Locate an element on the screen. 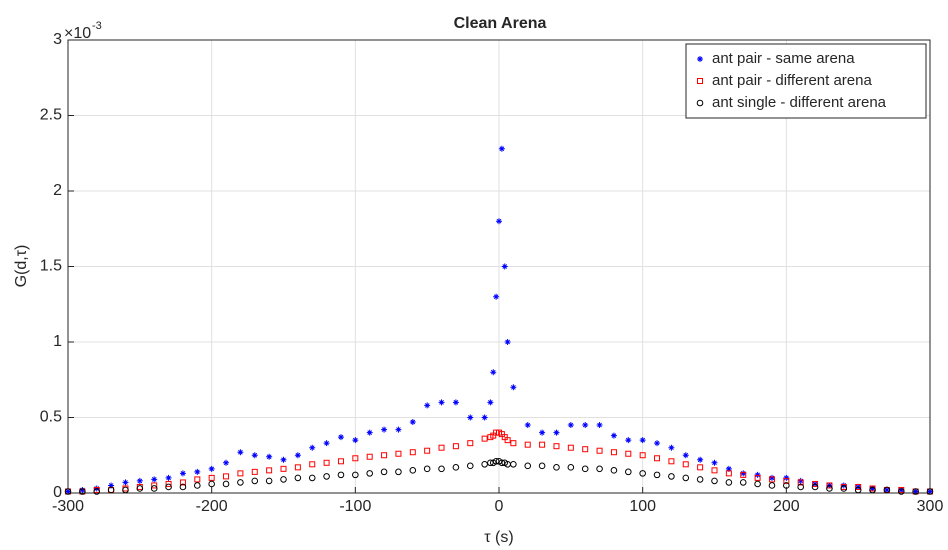  x-tick-label: 0 is located at coordinates (499, 506).